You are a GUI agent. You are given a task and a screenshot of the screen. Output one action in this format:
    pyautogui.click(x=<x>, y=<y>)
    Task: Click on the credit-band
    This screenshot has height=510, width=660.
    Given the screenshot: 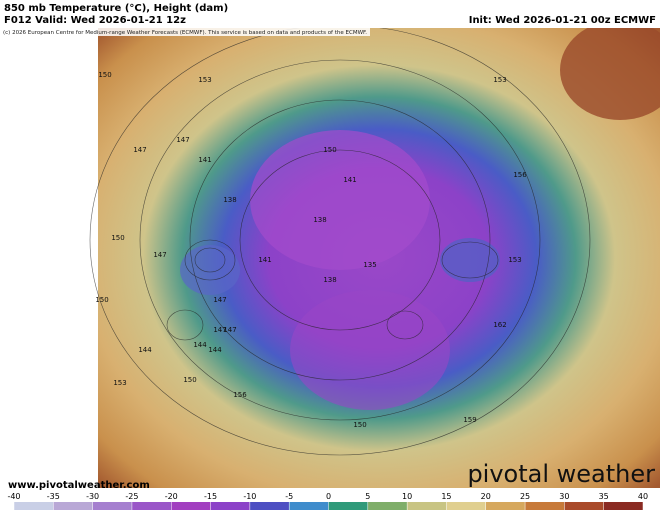 What is the action you would take?
    pyautogui.click(x=185, y=32)
    